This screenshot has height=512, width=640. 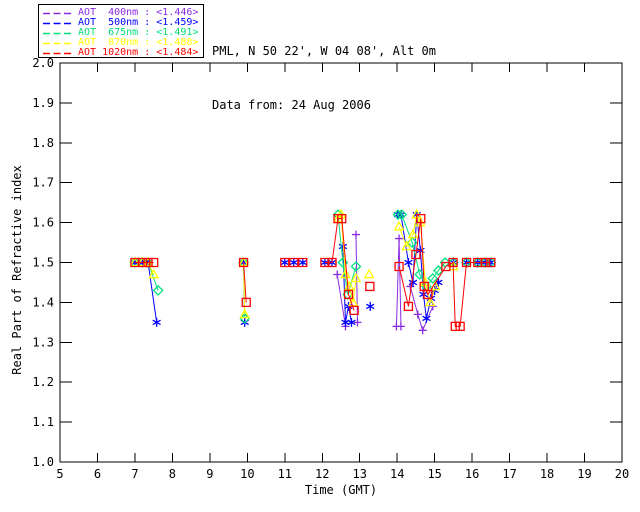 I want to click on legend-item-675nm: AOT 675nm : <1.491>, so click(x=122, y=33).